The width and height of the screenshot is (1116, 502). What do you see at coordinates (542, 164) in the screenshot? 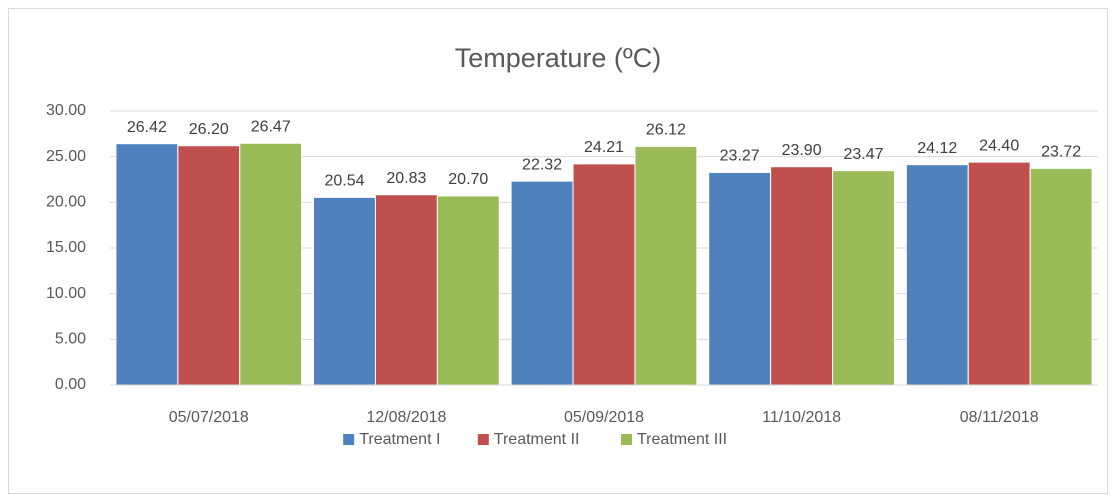
I see `data-label: 22.32` at bounding box center [542, 164].